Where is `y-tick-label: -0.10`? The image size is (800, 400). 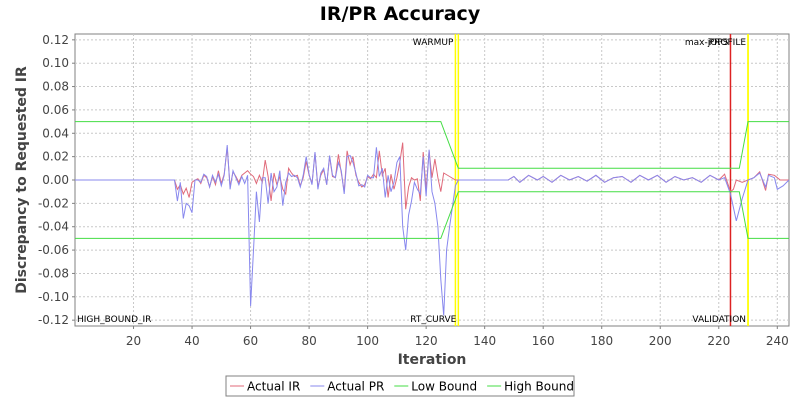
y-tick-label: -0.10 is located at coordinates (53, 297).